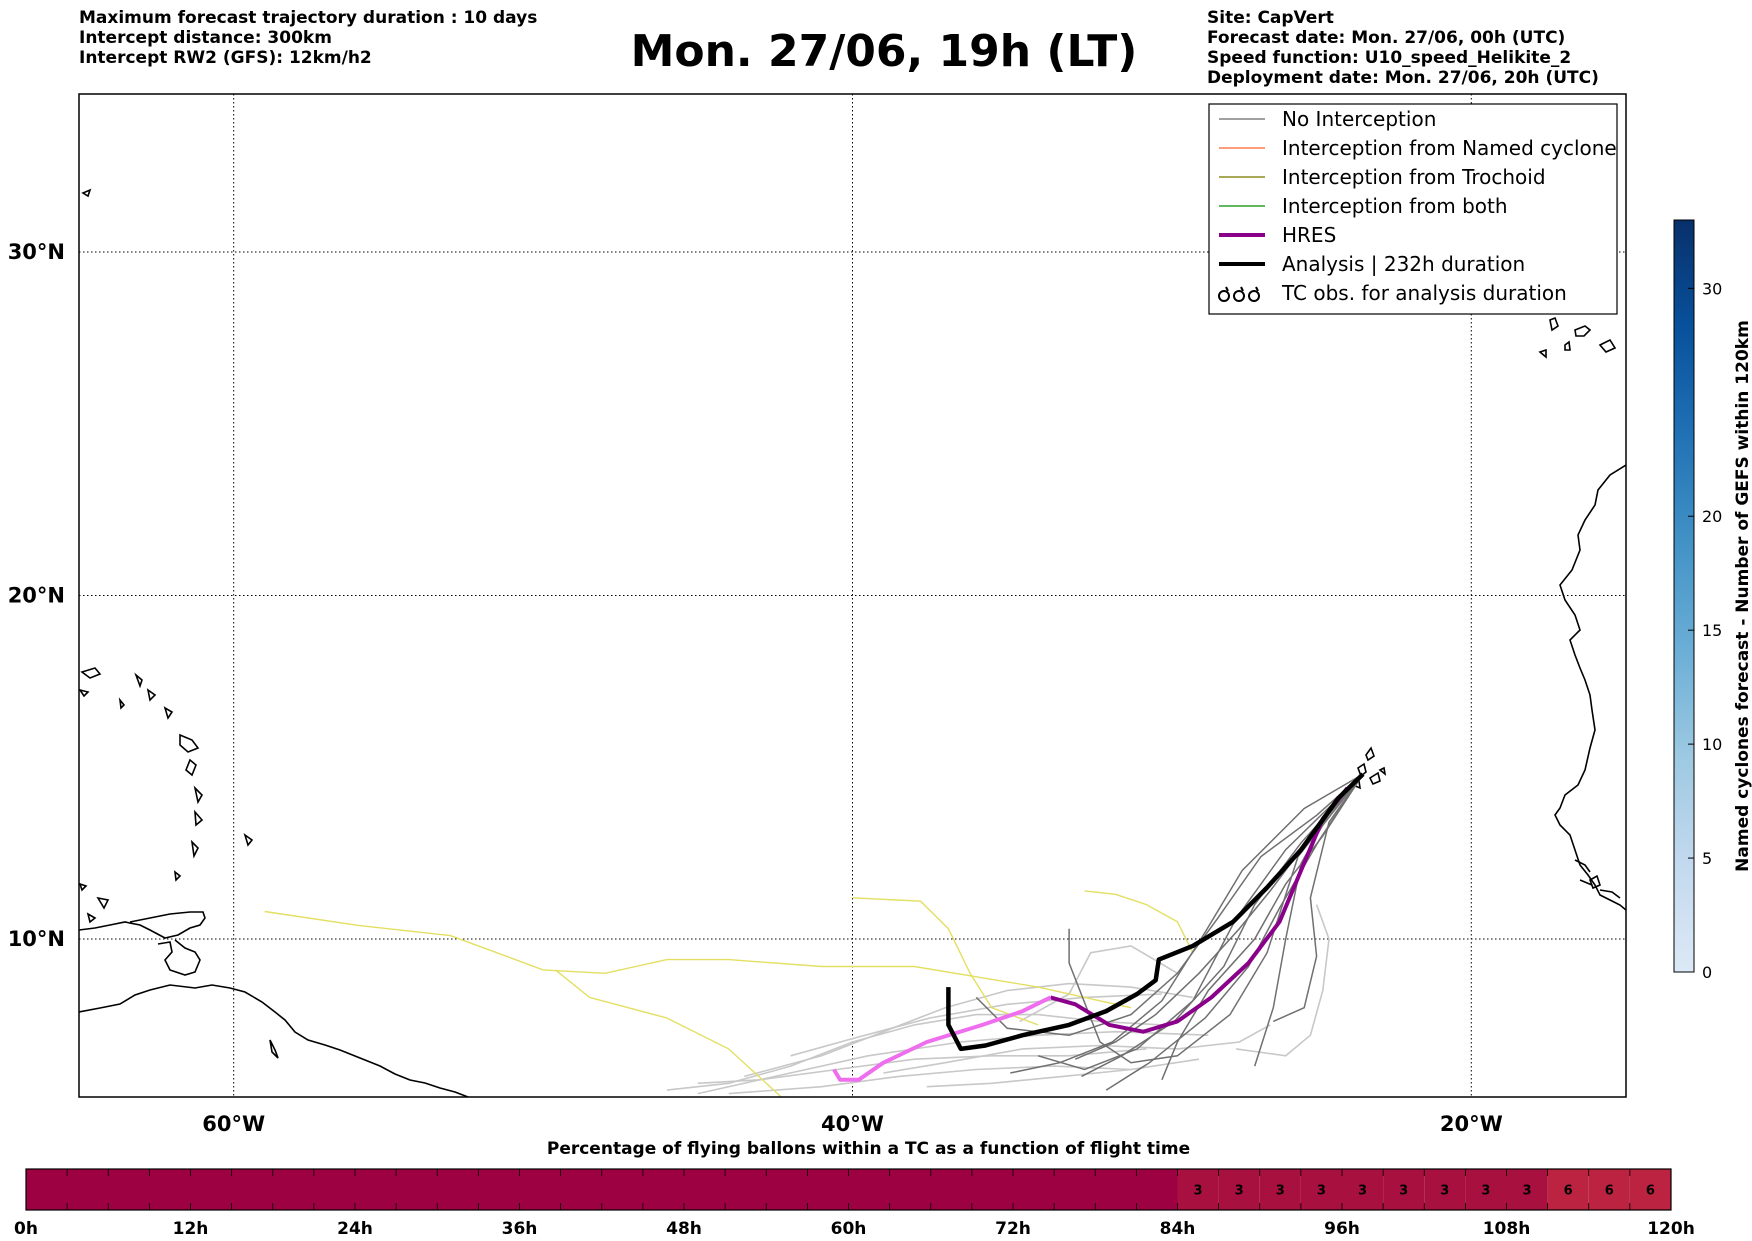 The width and height of the screenshot is (1752, 1241). What do you see at coordinates (1389, 58) in the screenshot?
I see `header-line: Speed function: U10_speed_Helikite_2` at bounding box center [1389, 58].